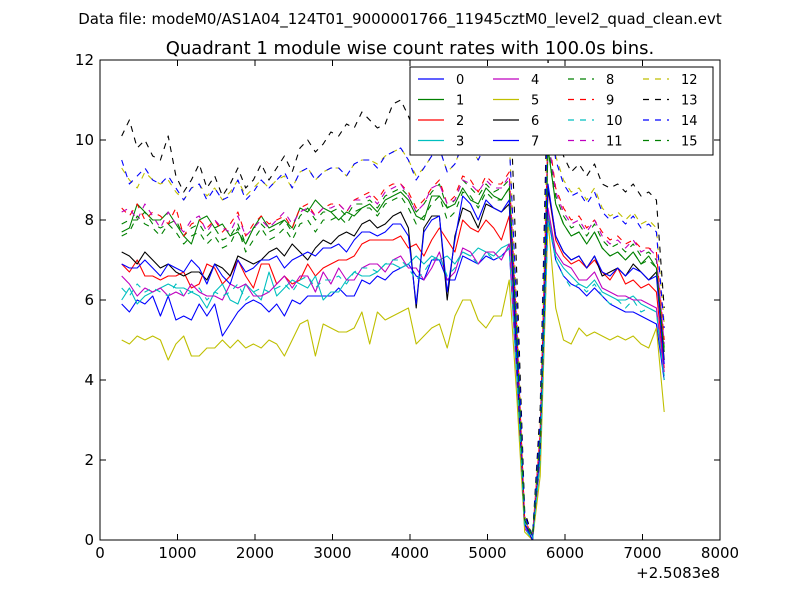 Image resolution: width=800 pixels, height=600 pixels. What do you see at coordinates (84, 140) in the screenshot?
I see `y-tick-label: 10` at bounding box center [84, 140].